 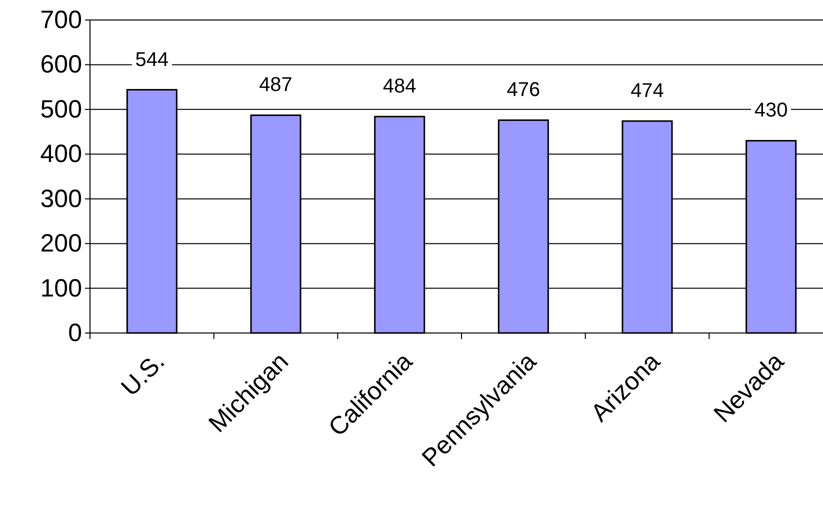 I want to click on data-label: 487, so click(x=275, y=85).